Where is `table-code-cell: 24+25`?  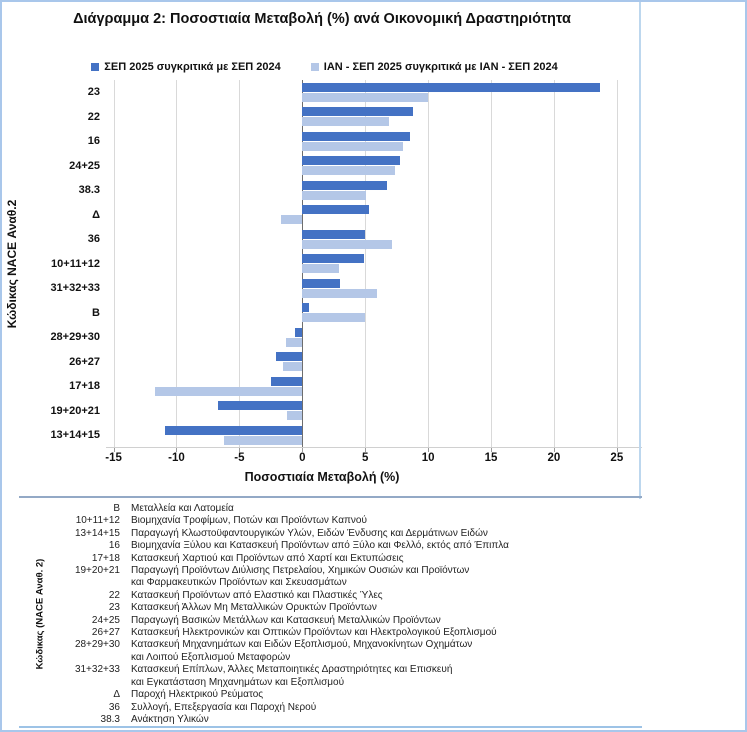
table-code-cell: 24+25 is located at coordinates (105, 620).